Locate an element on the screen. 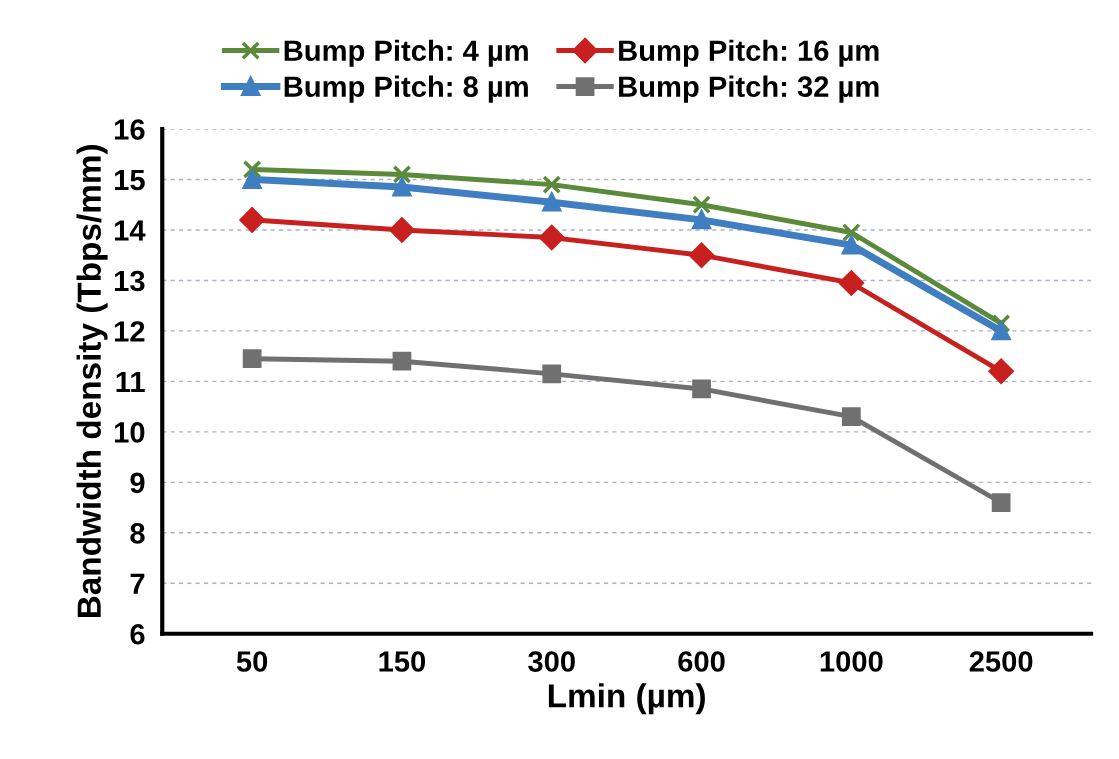  legend-label: Bump Pitch: 4 µm is located at coordinates (406, 53).